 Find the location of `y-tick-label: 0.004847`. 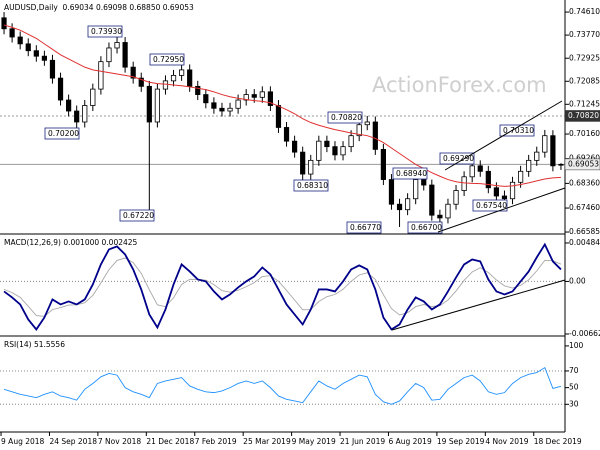

y-tick-label: 0.004847 is located at coordinates (584, 242).